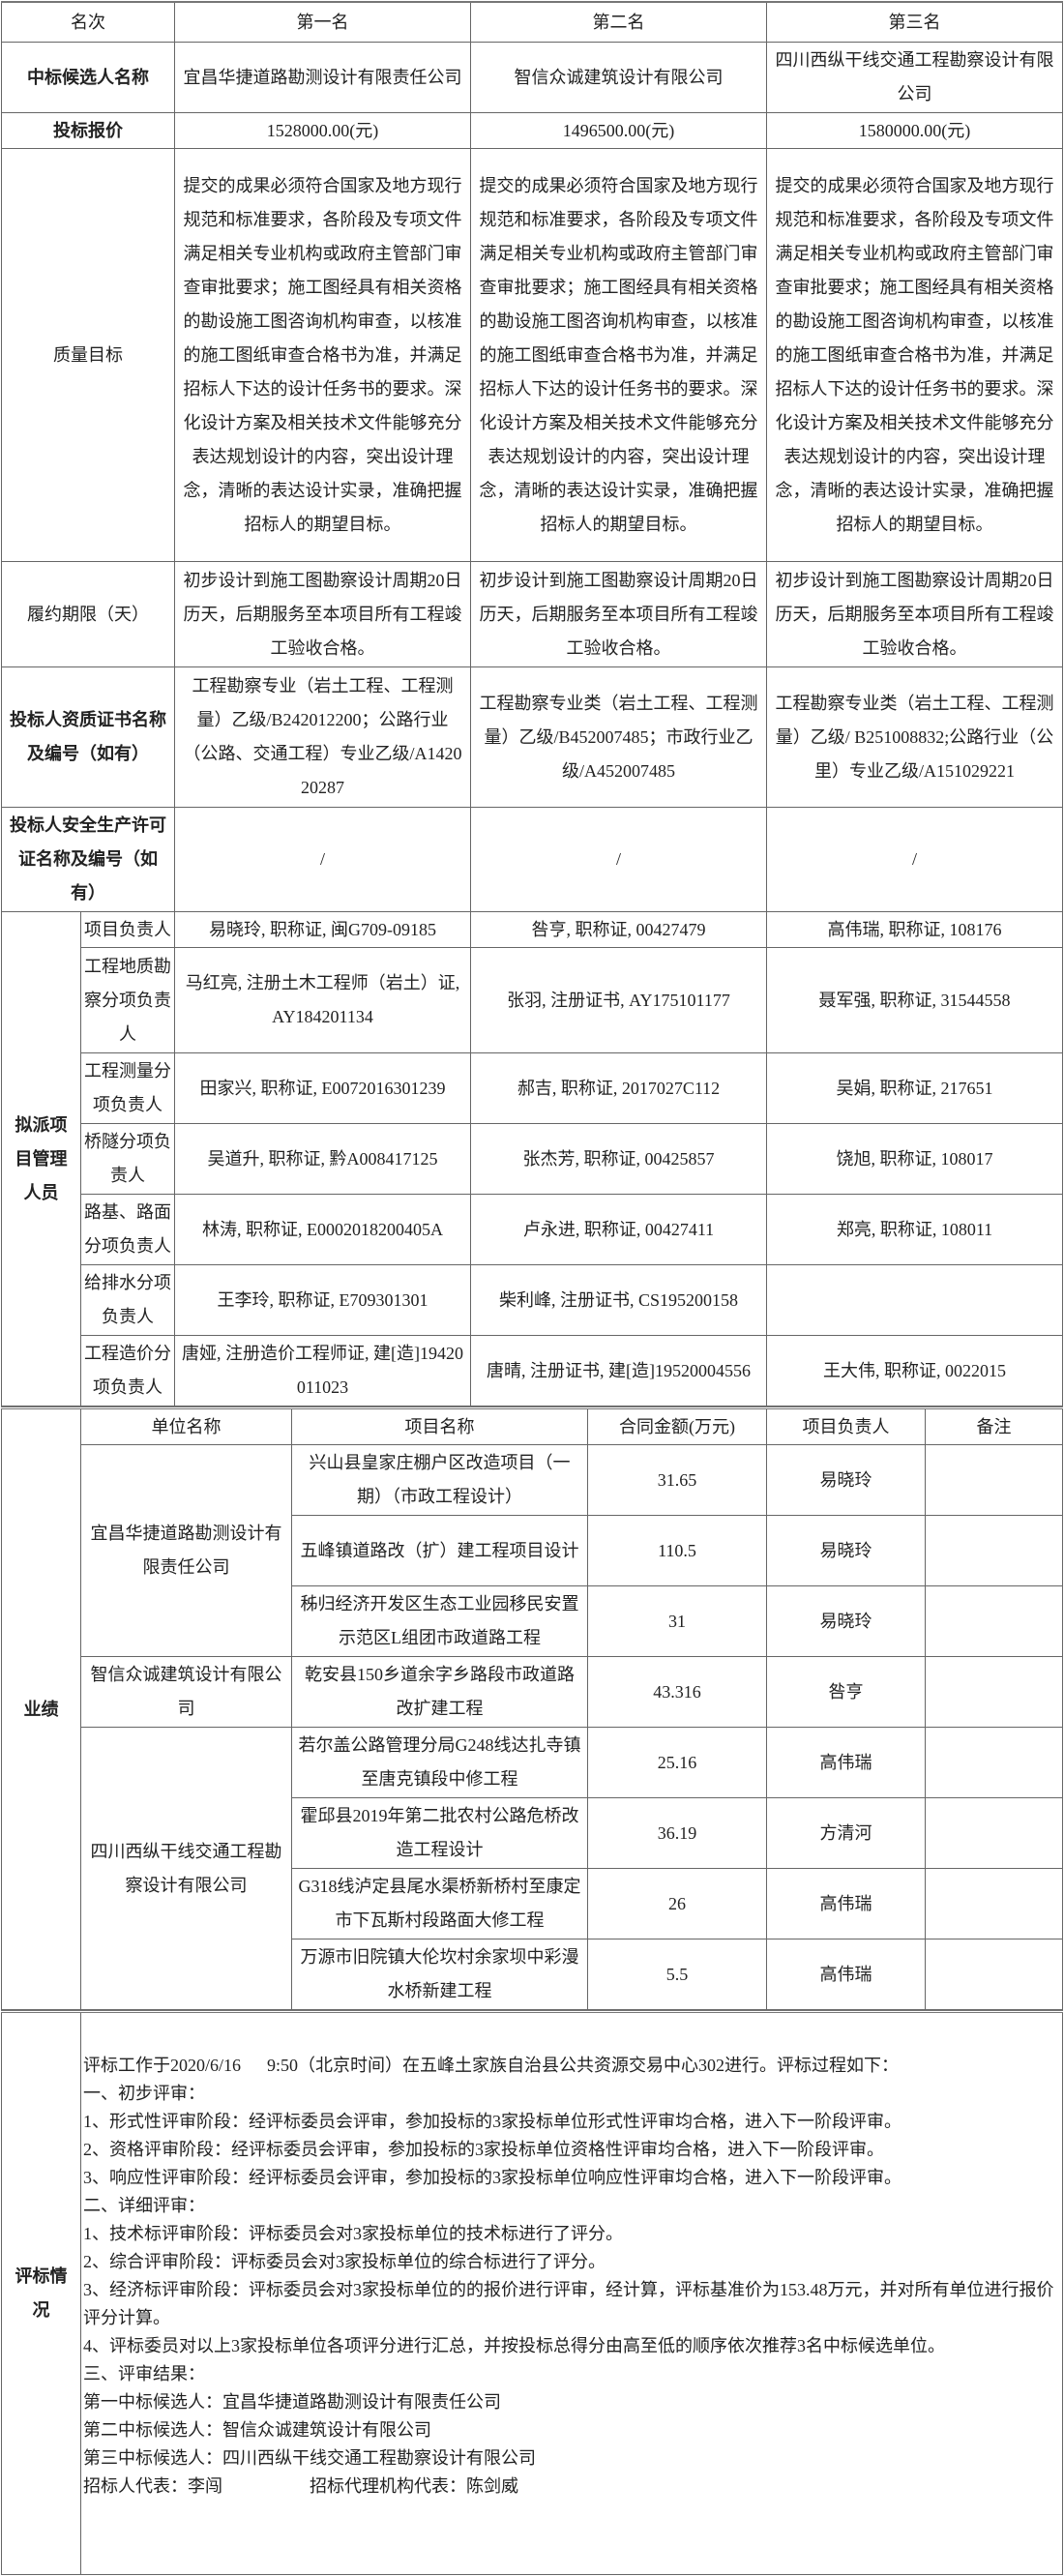 This screenshot has width=1064, height=2576. What do you see at coordinates (677, 1425) in the screenshot?
I see `performance-column-header: 合同金额(万元)` at bounding box center [677, 1425].